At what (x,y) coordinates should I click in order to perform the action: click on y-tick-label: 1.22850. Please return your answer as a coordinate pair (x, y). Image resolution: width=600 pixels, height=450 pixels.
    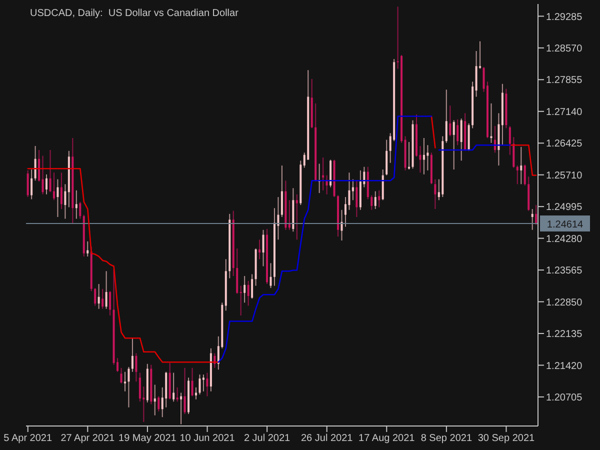
    Looking at the image, I should click on (564, 302).